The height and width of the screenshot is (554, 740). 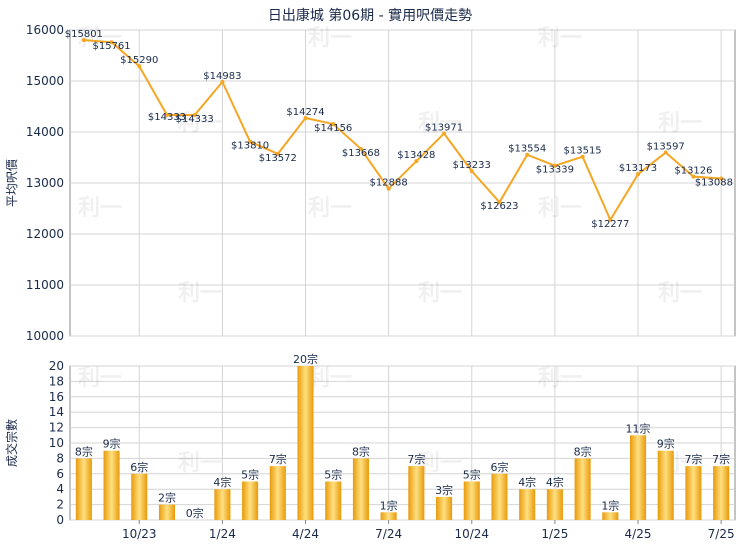 What do you see at coordinates (472, 475) in the screenshot?
I see `volume-data-label: 5宗` at bounding box center [472, 475].